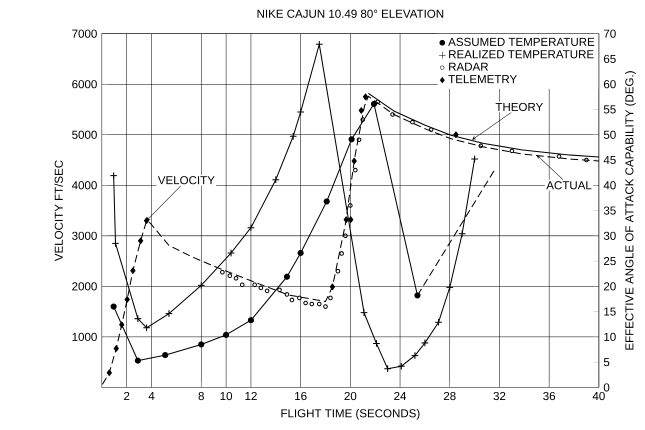  Describe the element at coordinates (610, 134) in the screenshot. I see `y2-tick-label: 50` at that location.